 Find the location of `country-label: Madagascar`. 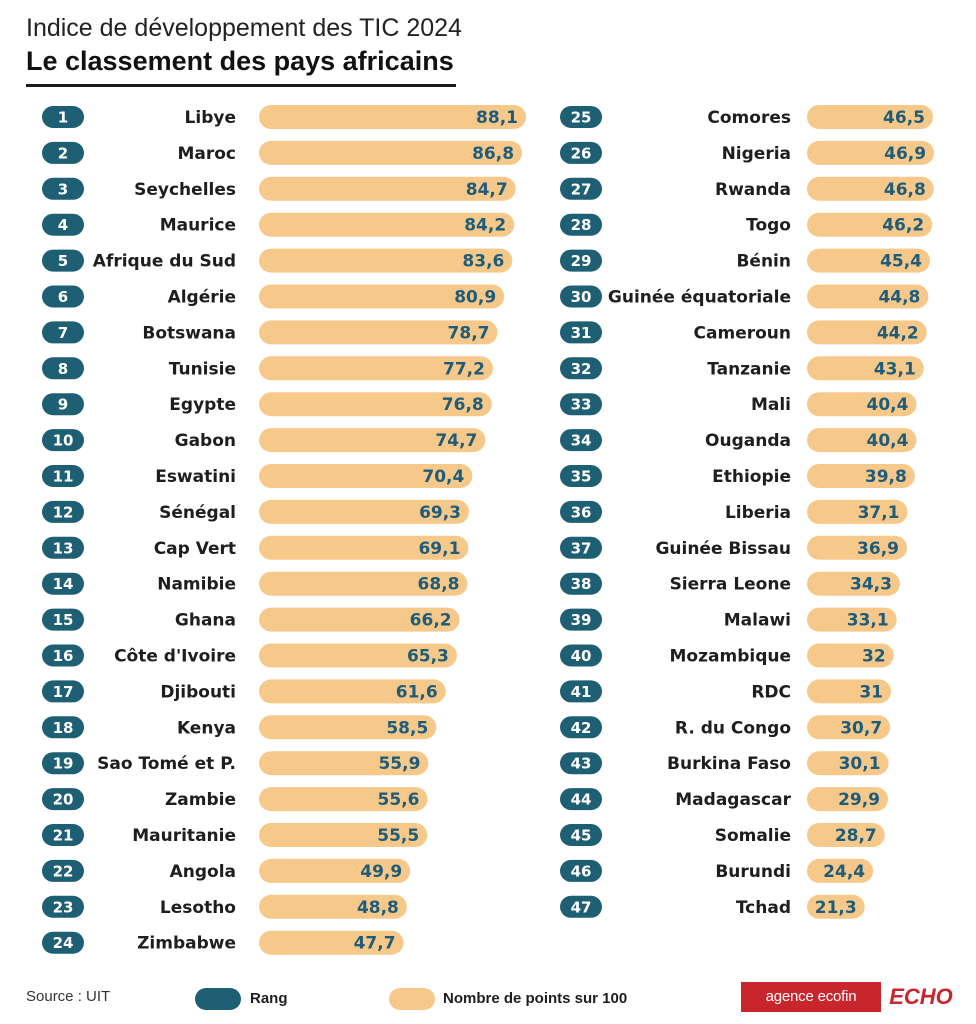

country-label: Madagascar is located at coordinates (733, 800).